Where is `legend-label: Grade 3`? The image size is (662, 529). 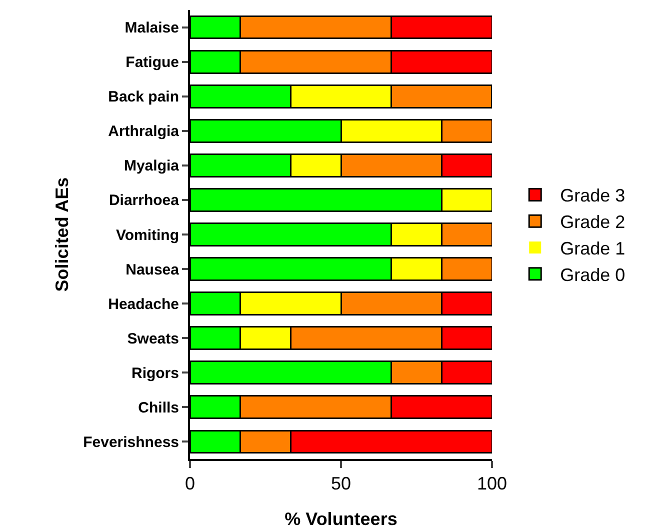
legend-label: Grade 3 is located at coordinates (593, 196).